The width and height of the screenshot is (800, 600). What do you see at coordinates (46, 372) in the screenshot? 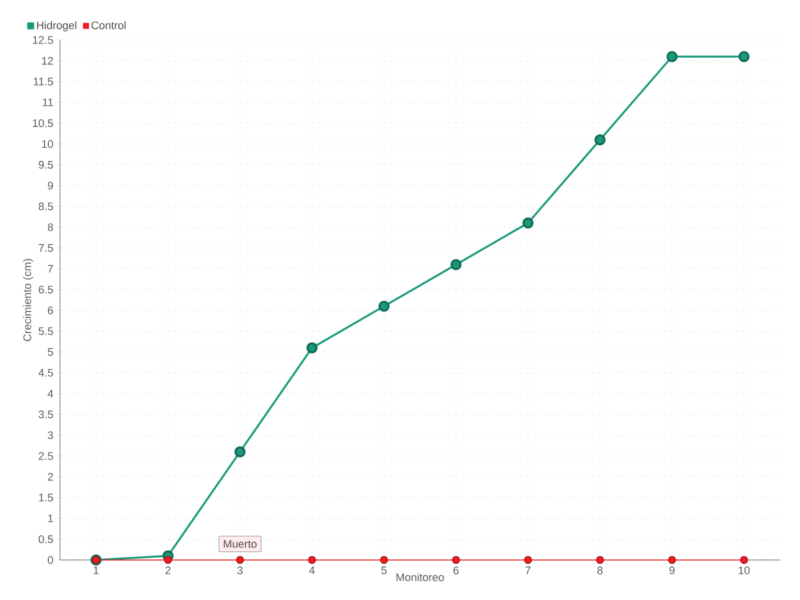
I see `y-tick-label: 4.5` at bounding box center [46, 372].